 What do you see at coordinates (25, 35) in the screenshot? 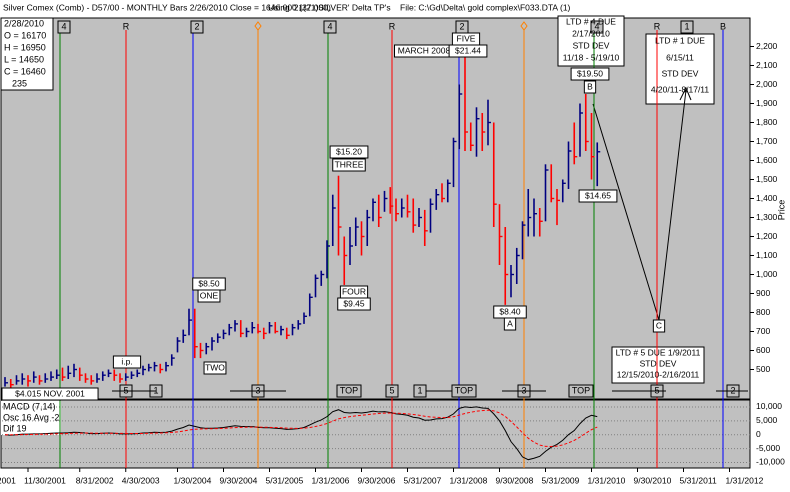
I see `info: O = 16170` at bounding box center [25, 35].